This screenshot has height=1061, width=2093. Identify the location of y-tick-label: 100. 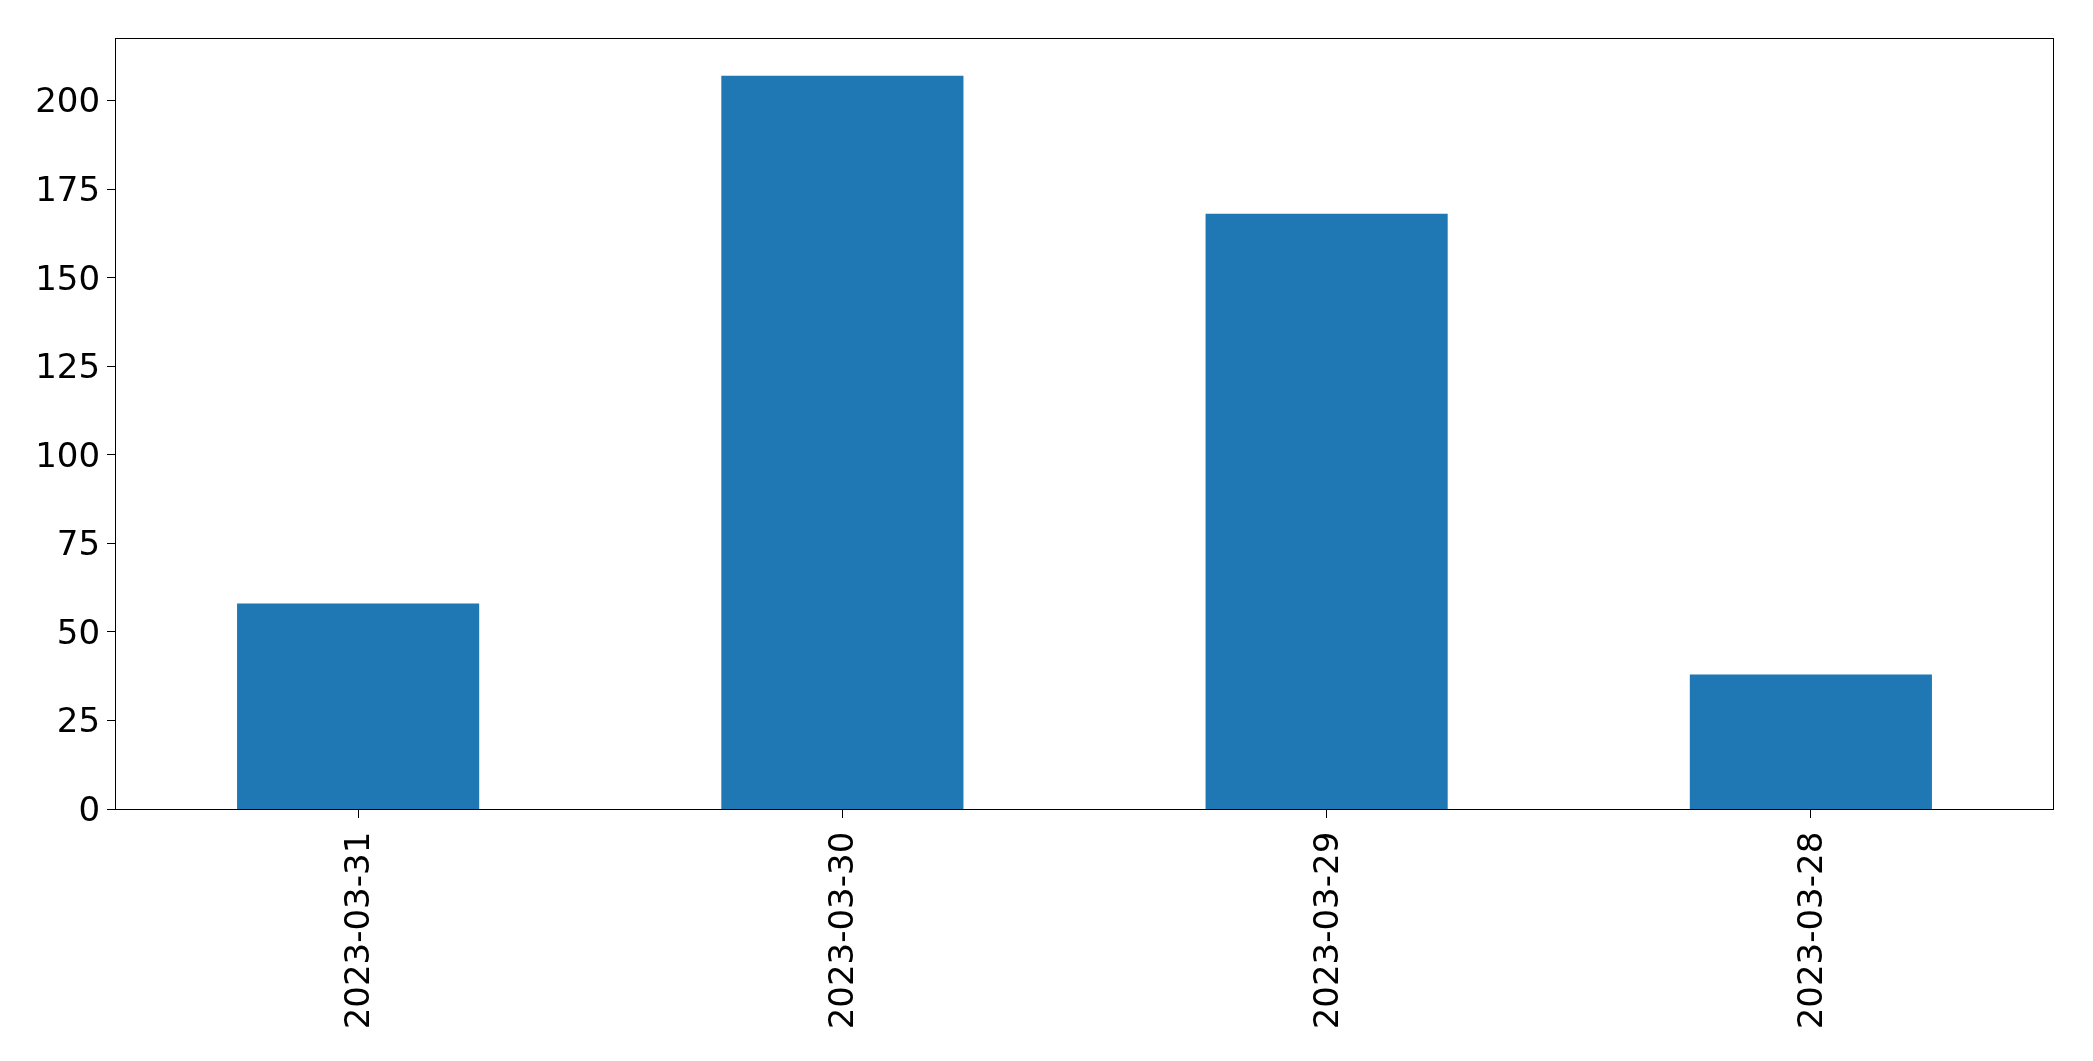
(68, 454).